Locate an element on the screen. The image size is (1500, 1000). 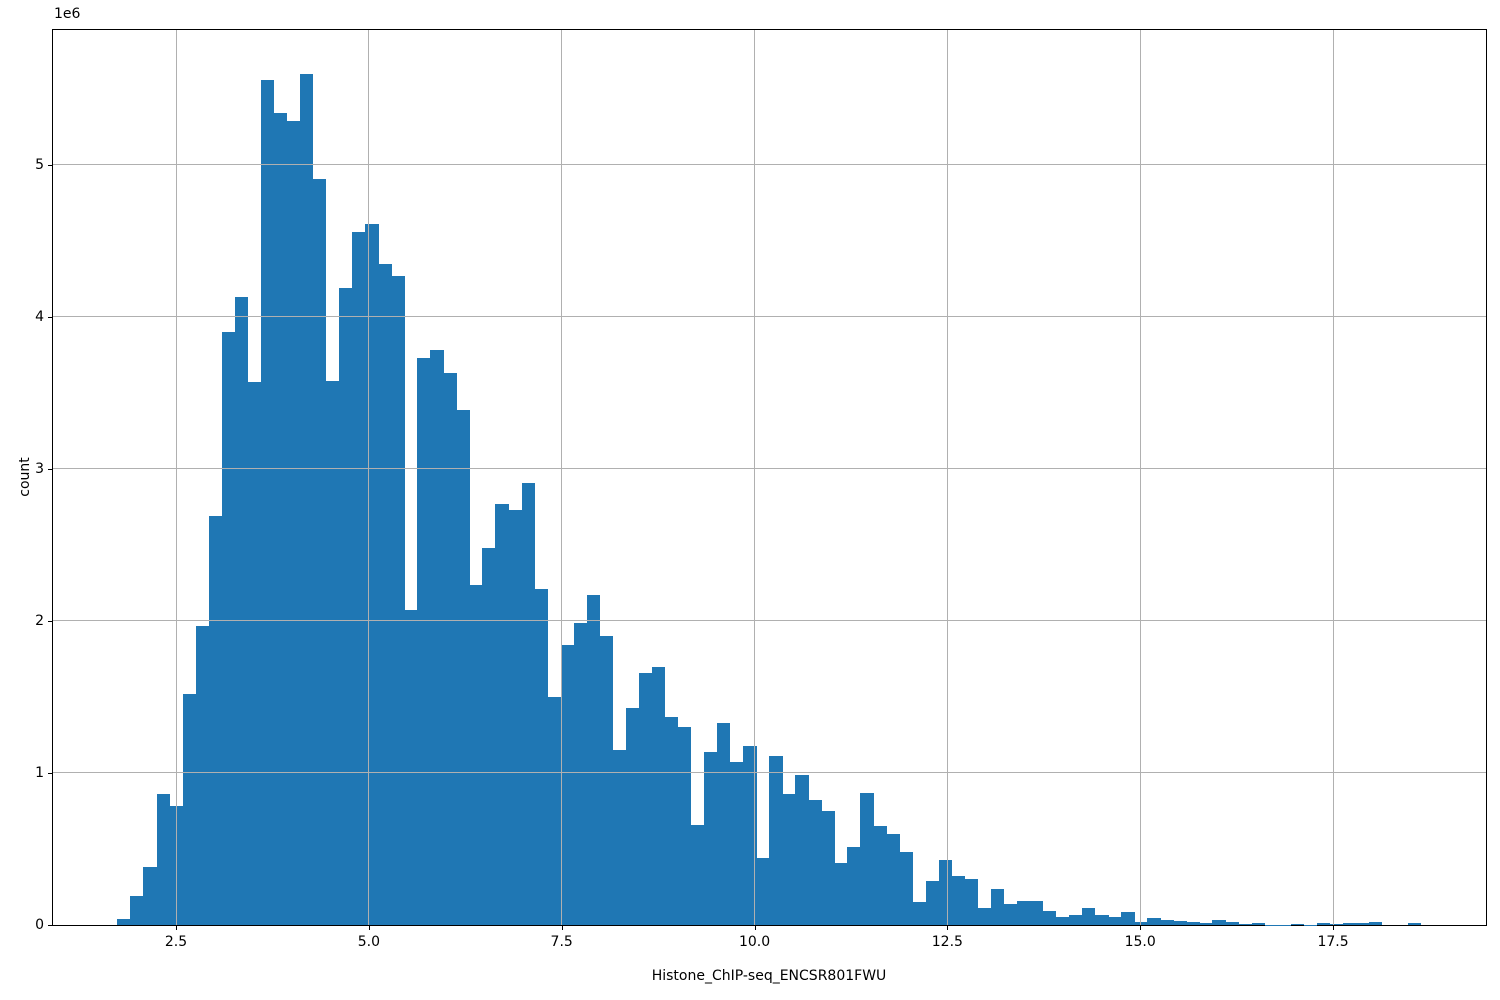
x-tick-label: 2.5 is located at coordinates (176, 942).